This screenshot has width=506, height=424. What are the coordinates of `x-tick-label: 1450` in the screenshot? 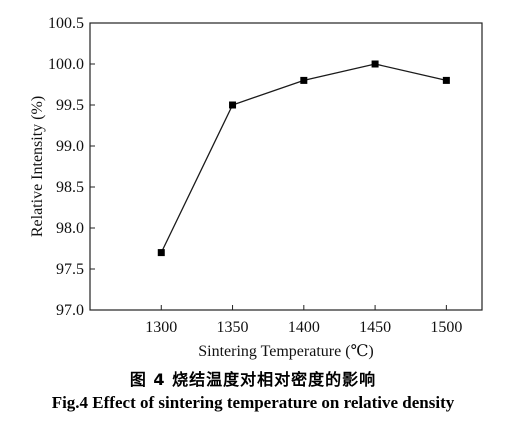 It's located at (375, 327).